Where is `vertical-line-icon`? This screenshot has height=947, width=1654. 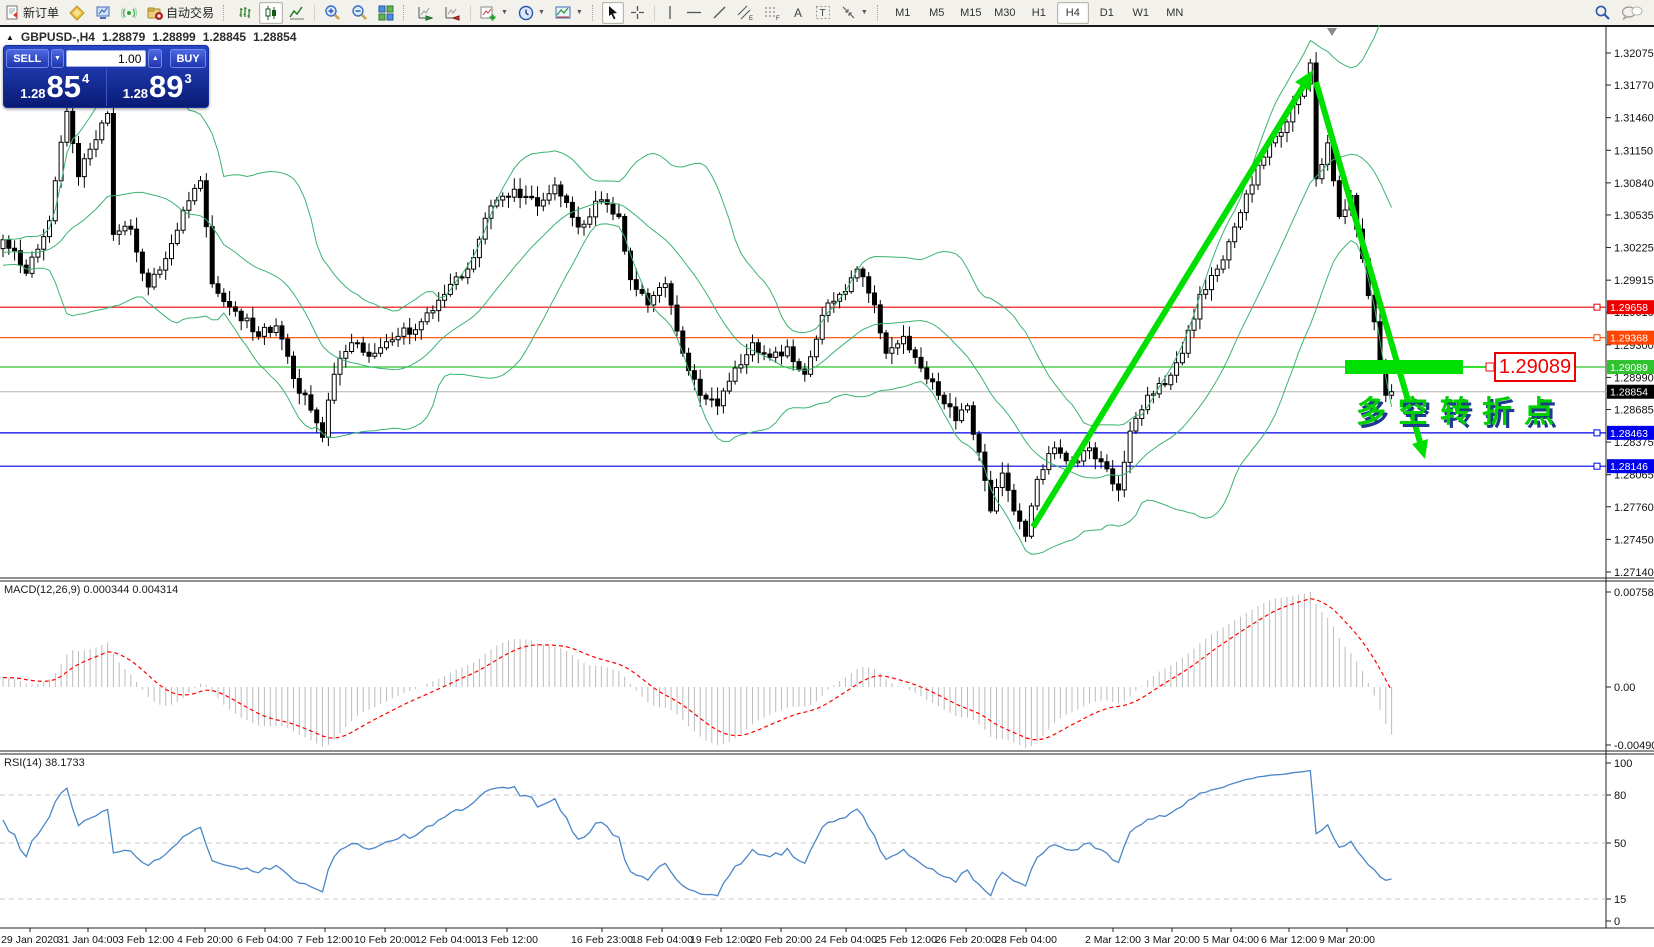 vertical-line-icon is located at coordinates (670, 12).